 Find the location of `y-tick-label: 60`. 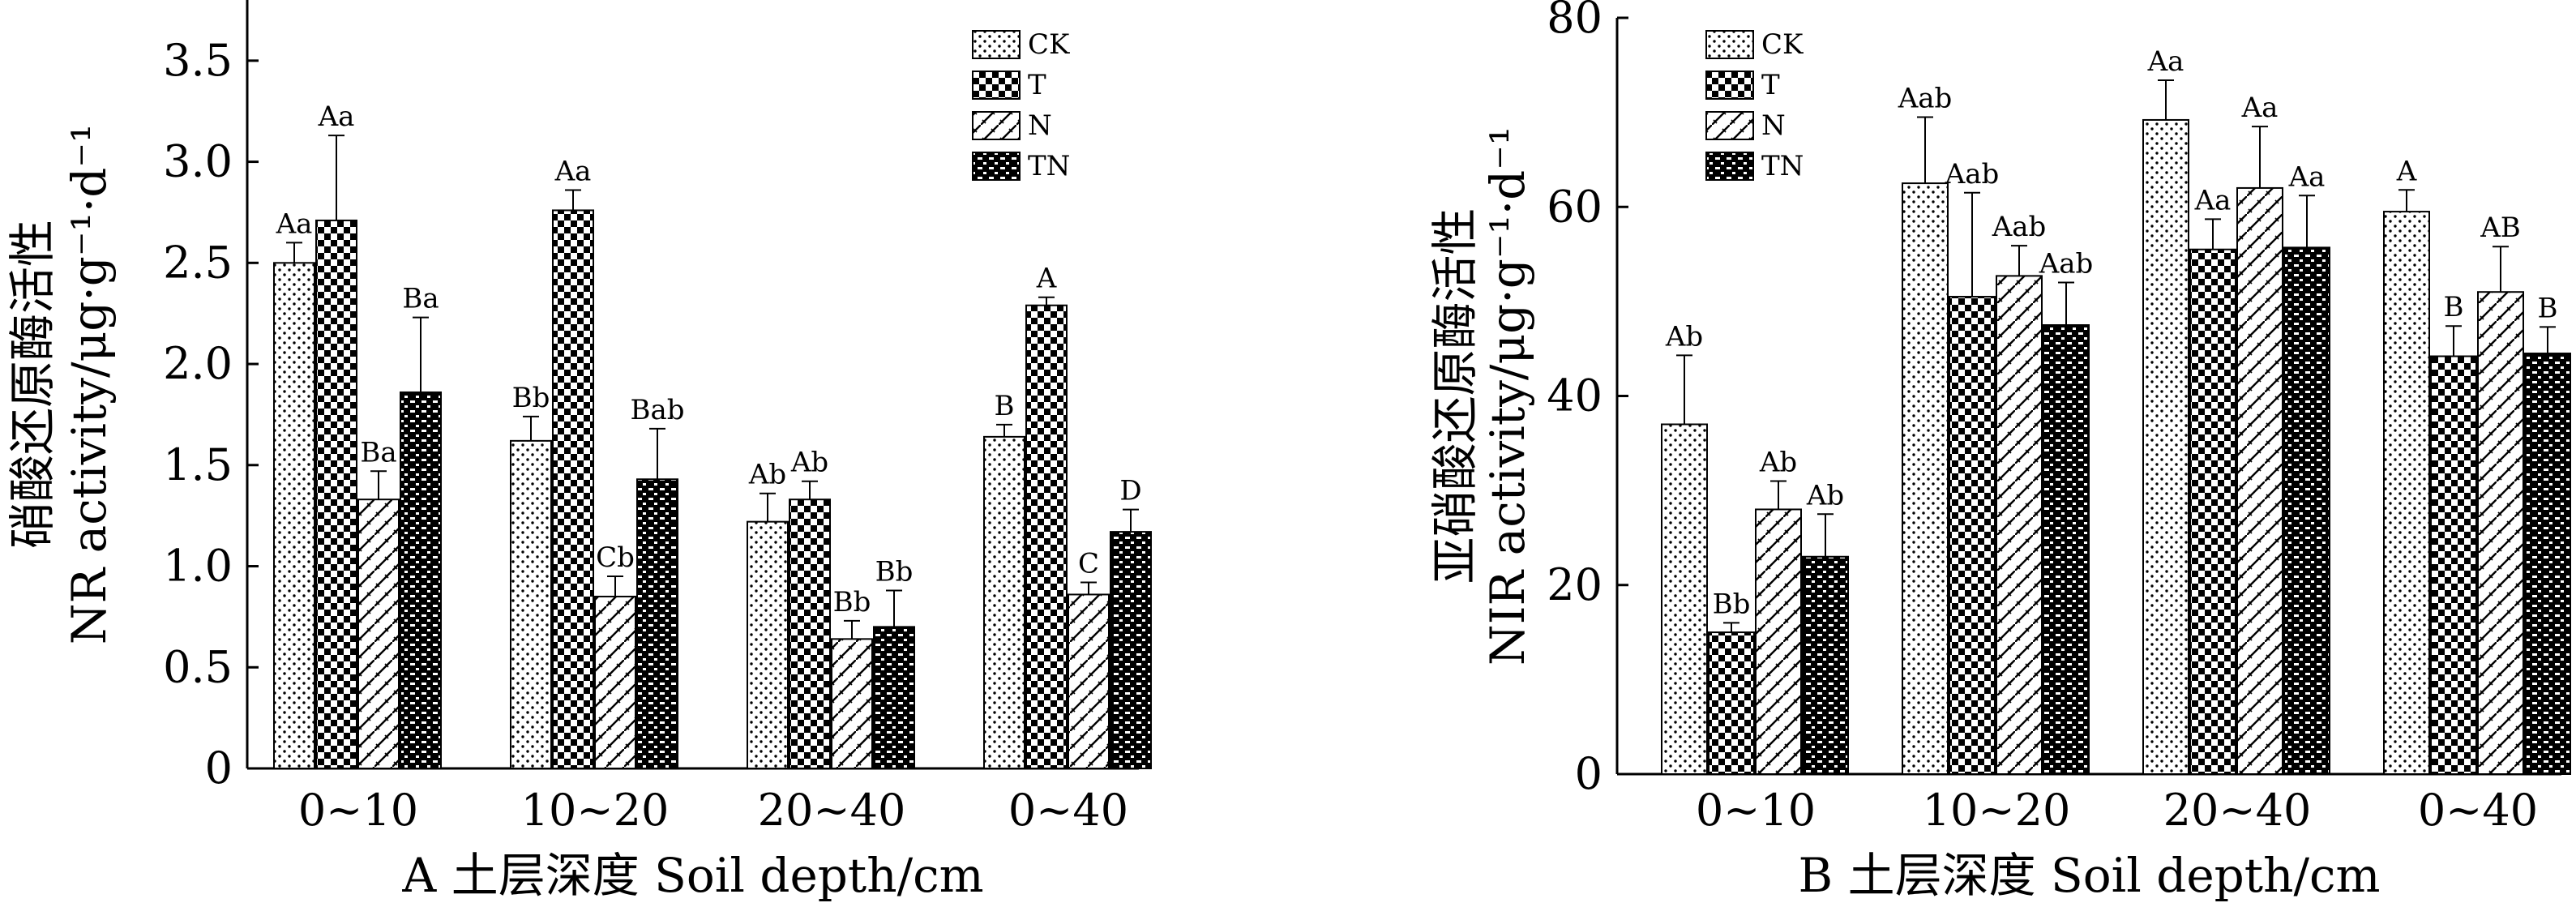

y-tick-label: 60 is located at coordinates (1575, 206).